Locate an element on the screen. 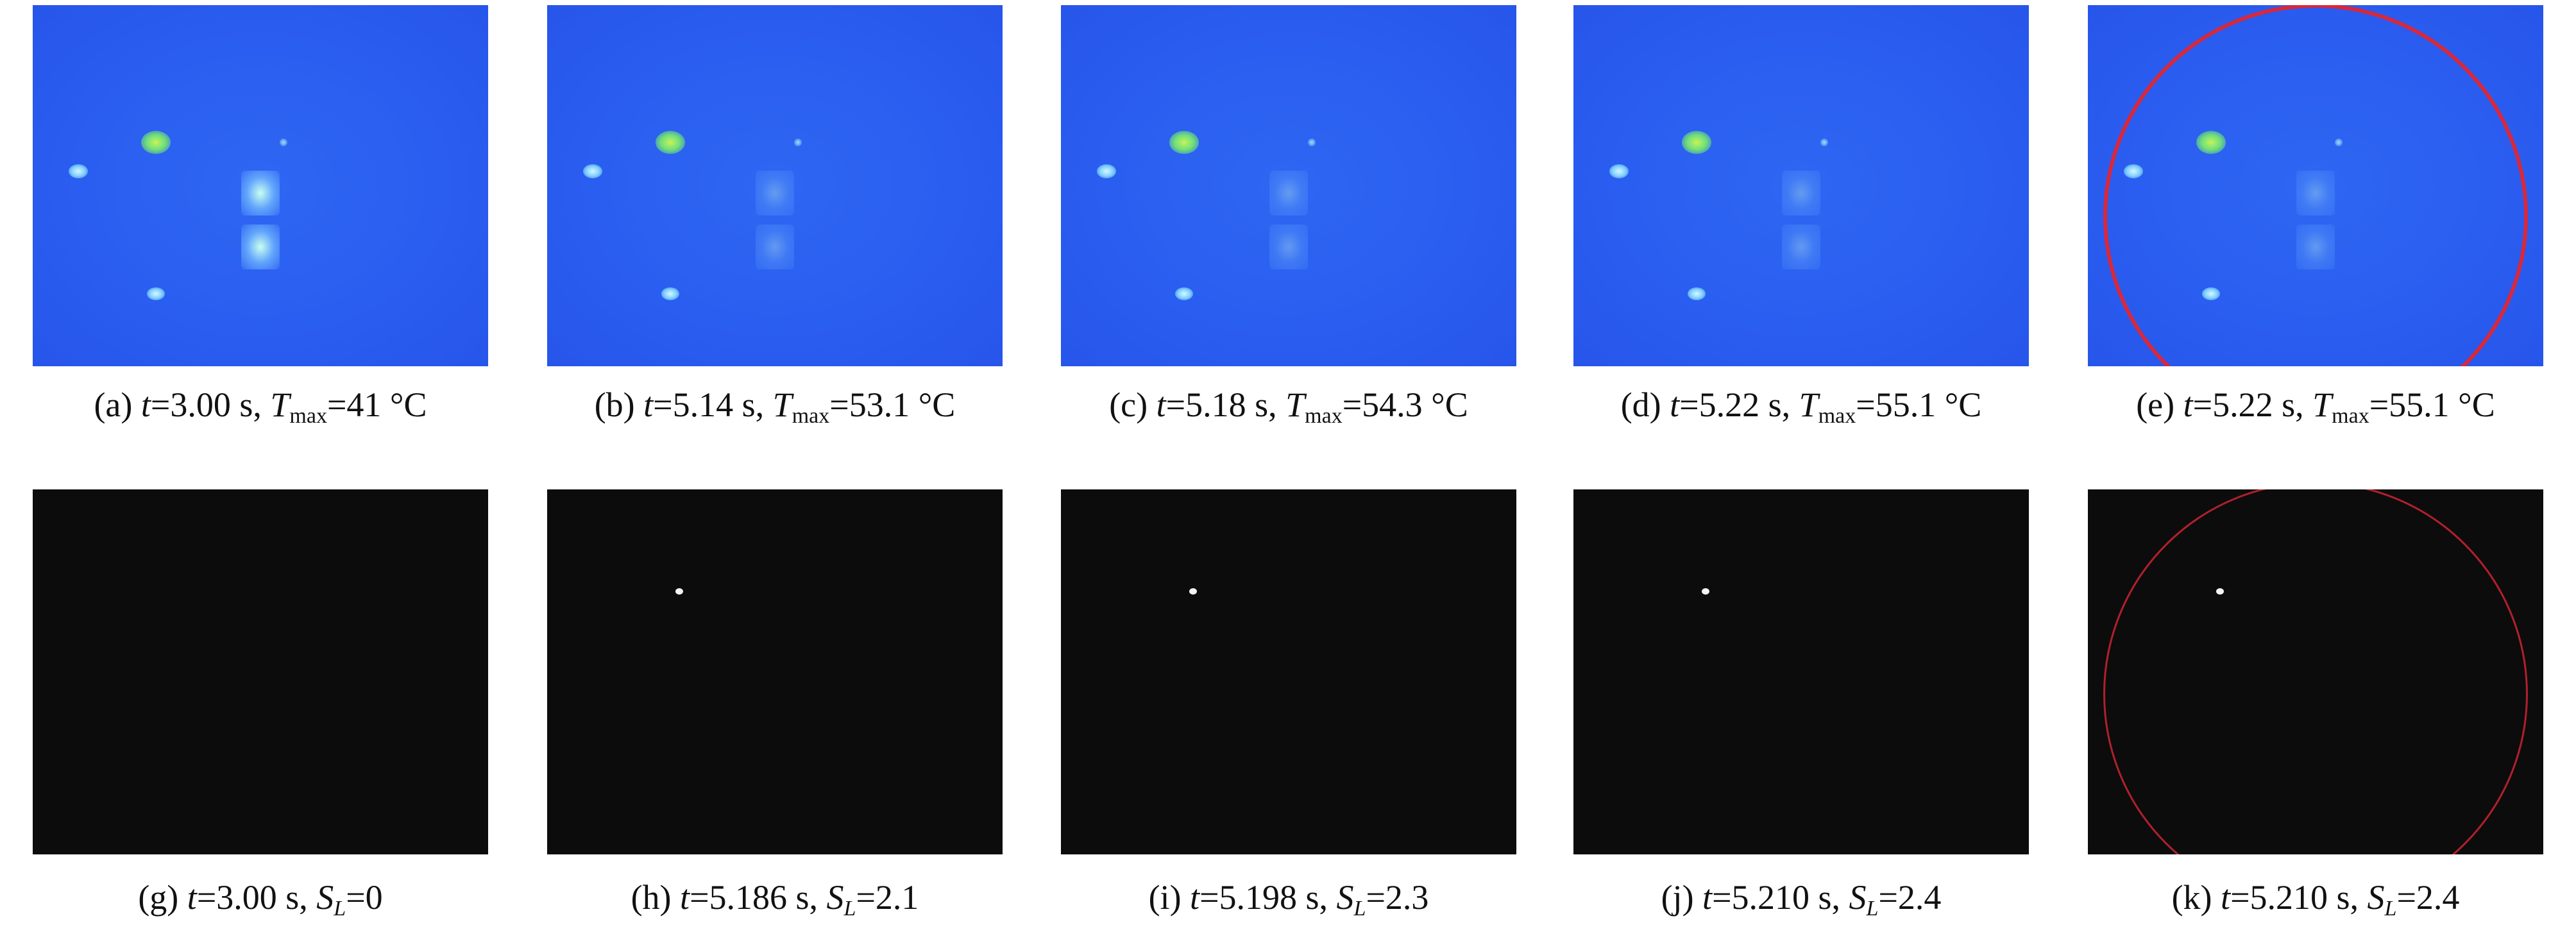  caption-label: (g) is located at coordinates (158, 897).